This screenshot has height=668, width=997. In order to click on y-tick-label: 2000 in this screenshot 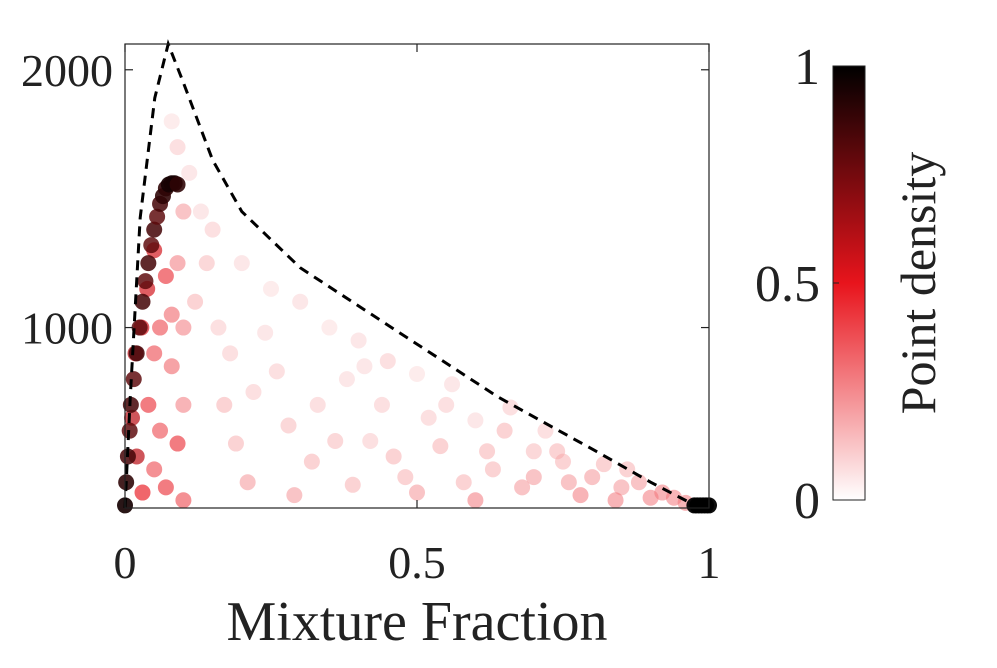, I will do `click(67, 70)`.